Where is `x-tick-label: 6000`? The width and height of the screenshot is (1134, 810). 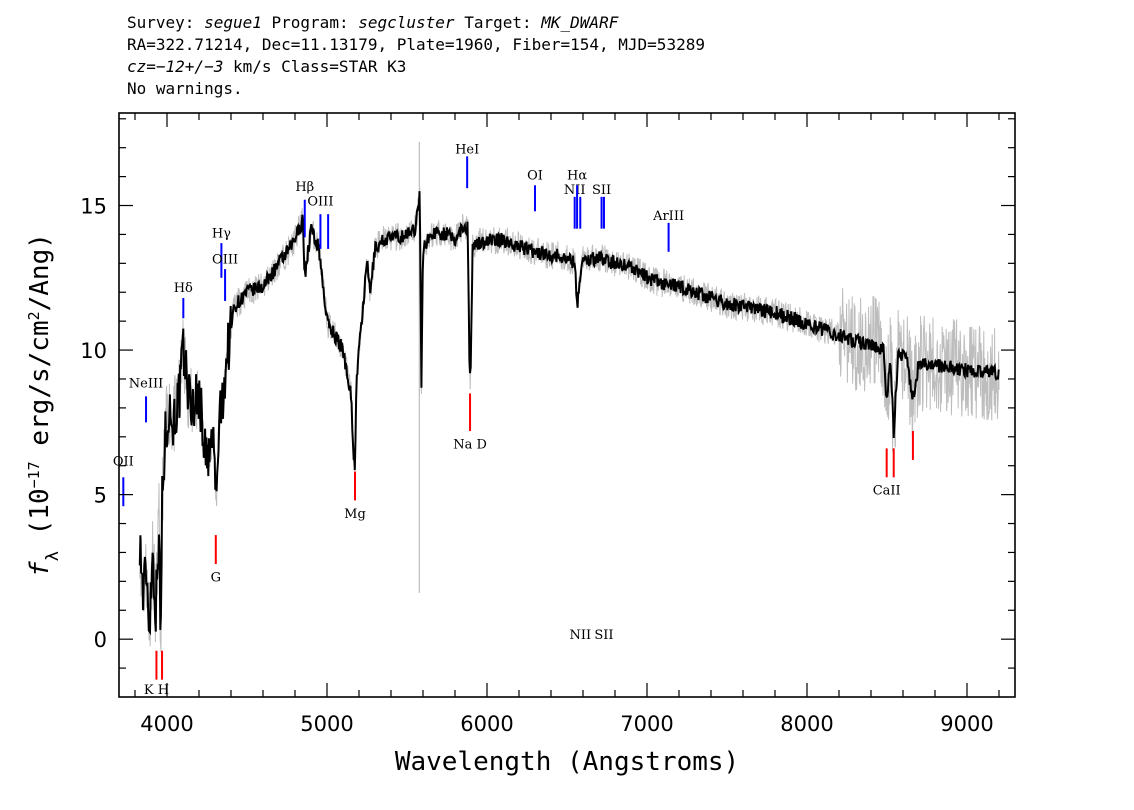
x-tick-label: 6000 is located at coordinates (486, 724).